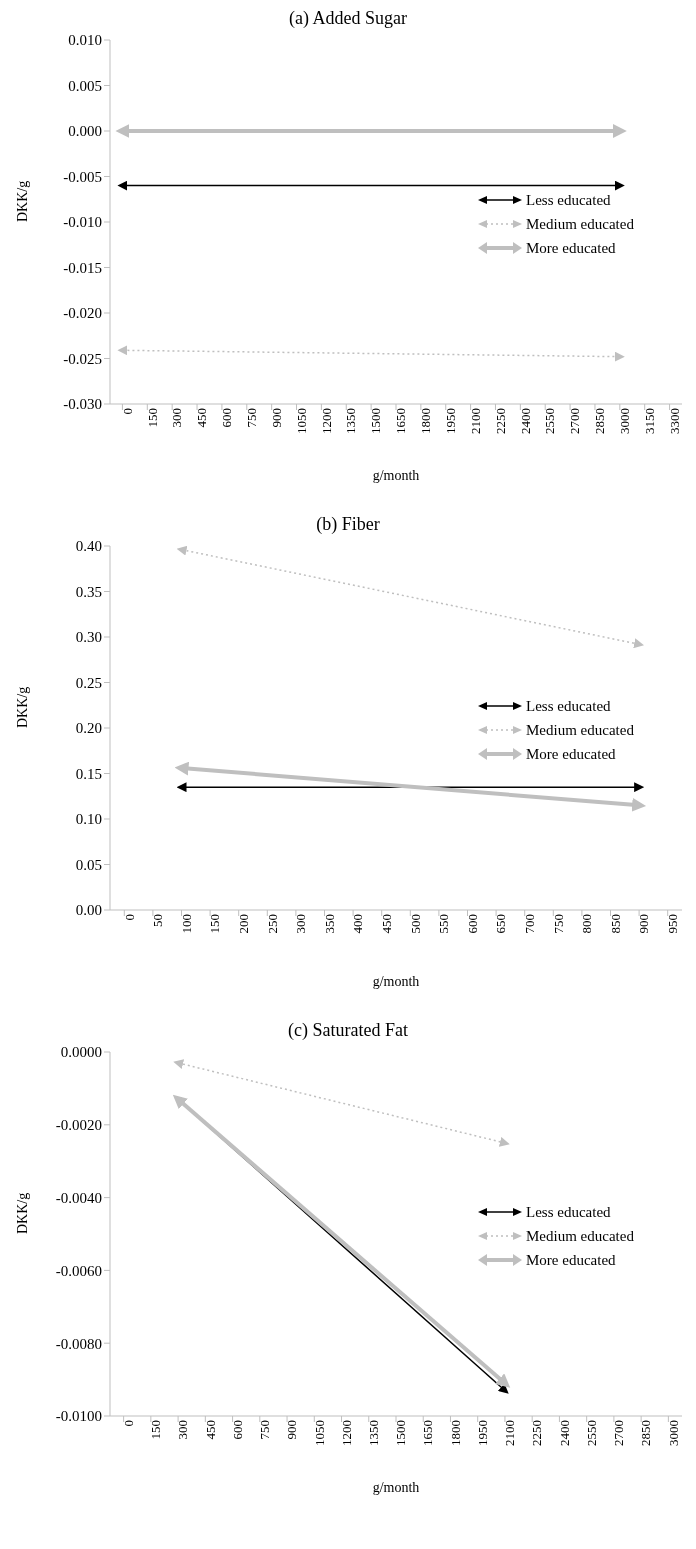 This screenshot has height=1549, width=696. What do you see at coordinates (415, 924) in the screenshot?
I see `x-tick-label: 500` at bounding box center [415, 924].